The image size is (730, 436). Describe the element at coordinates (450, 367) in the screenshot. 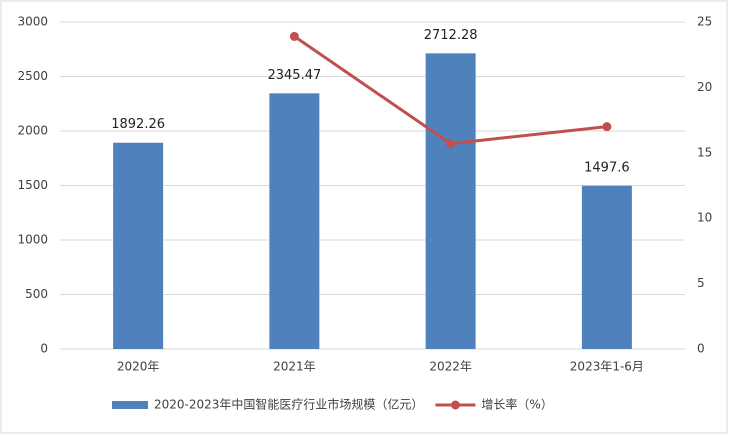

I see `x-tick-label: 2022年` at that location.